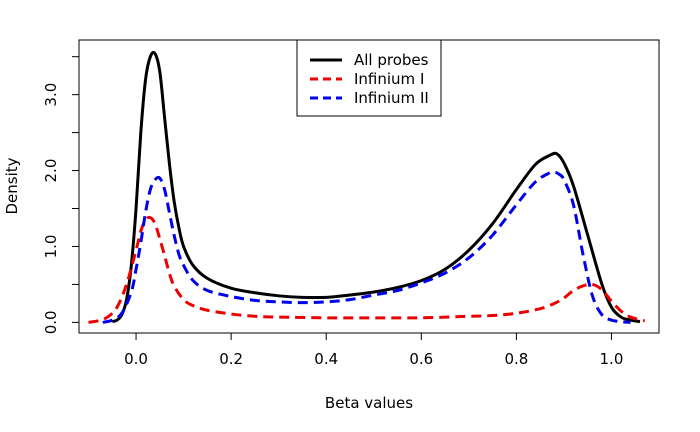 The height and width of the screenshot is (432, 700). I want to click on x-tick-label: 0.8, so click(516, 359).